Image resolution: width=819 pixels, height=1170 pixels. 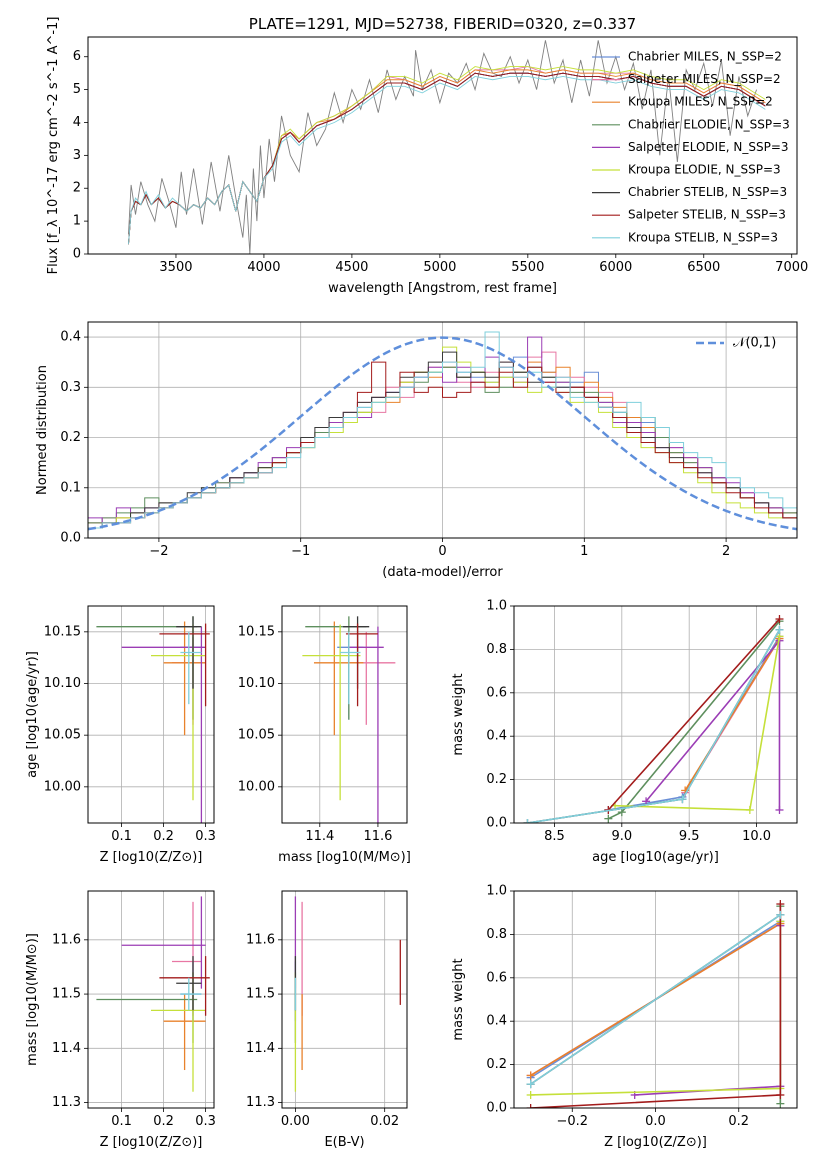 What do you see at coordinates (53, 146) in the screenshot?
I see `y-axis-label: Flux [f_λ 10^-17 erg cm^-2 s^-1 A^-1]` at bounding box center [53, 146].